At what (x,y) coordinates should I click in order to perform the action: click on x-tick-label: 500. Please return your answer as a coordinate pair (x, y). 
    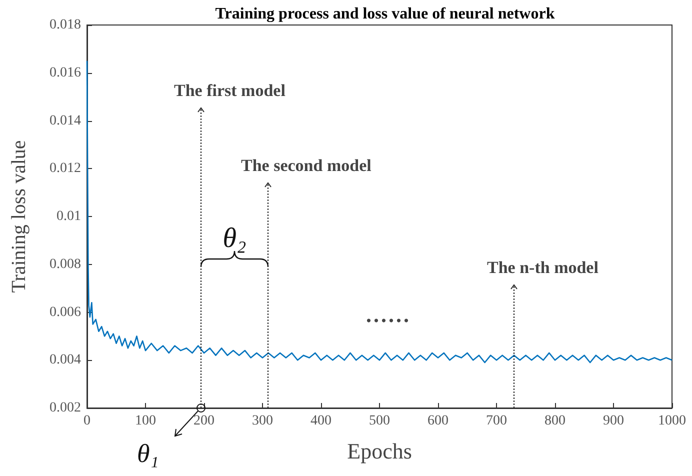
    Looking at the image, I should click on (379, 421).